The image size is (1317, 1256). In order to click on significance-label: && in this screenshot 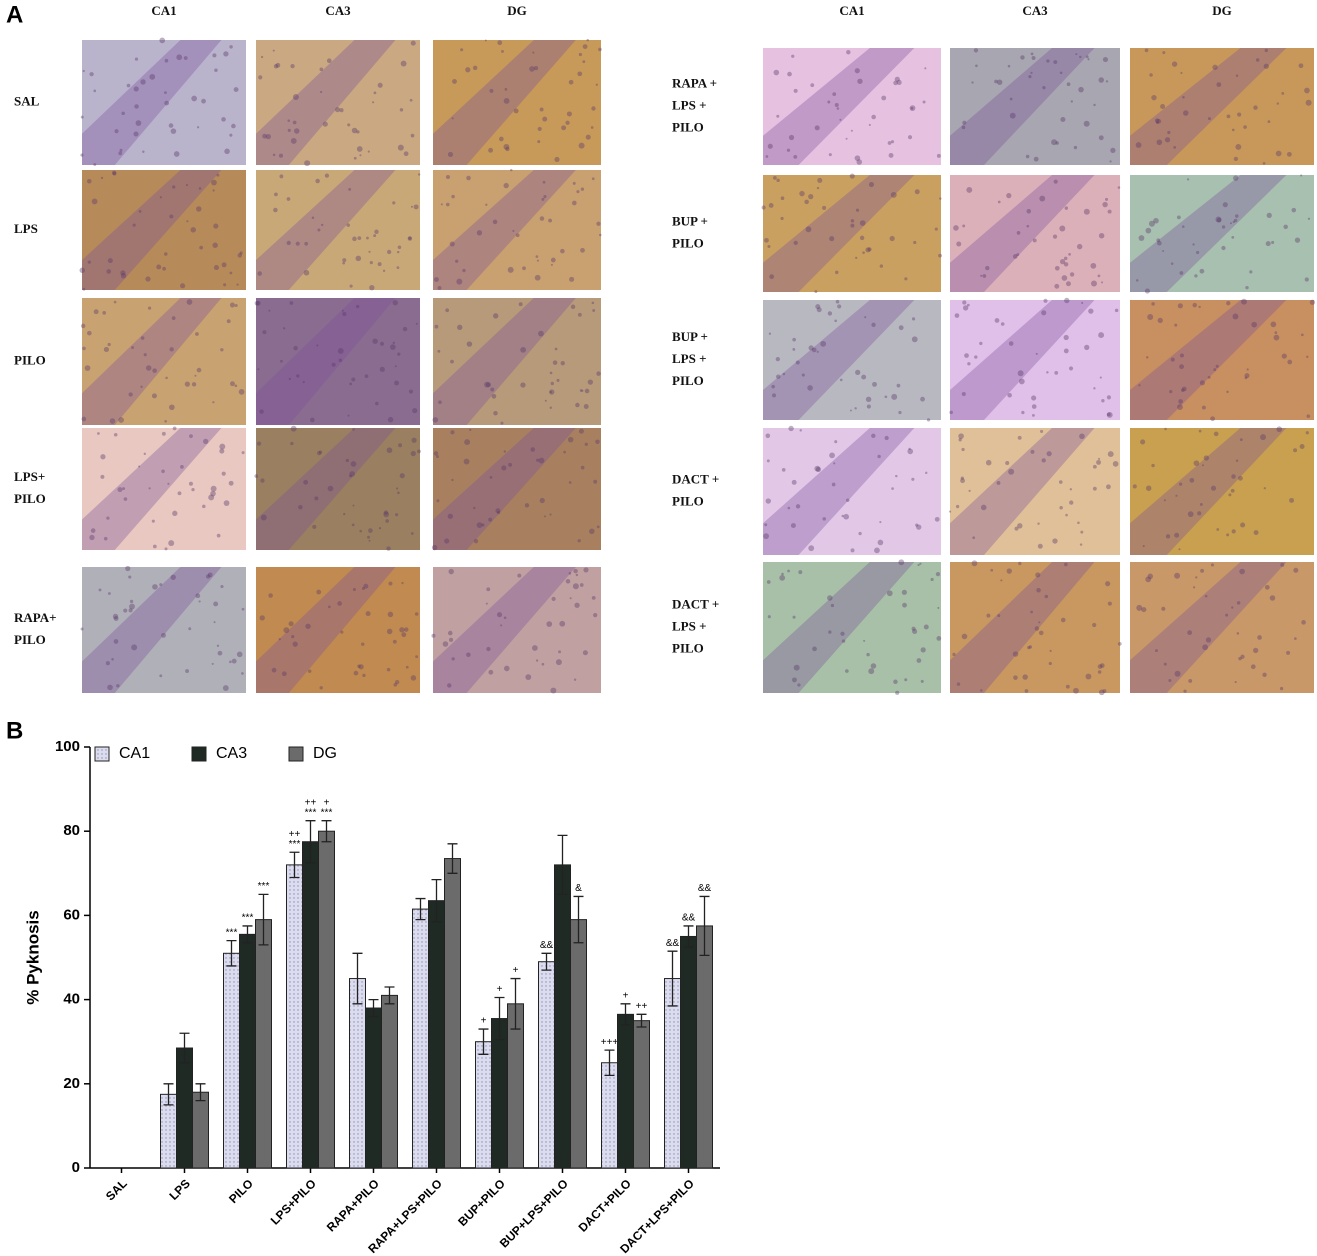, I will do `click(705, 888)`.